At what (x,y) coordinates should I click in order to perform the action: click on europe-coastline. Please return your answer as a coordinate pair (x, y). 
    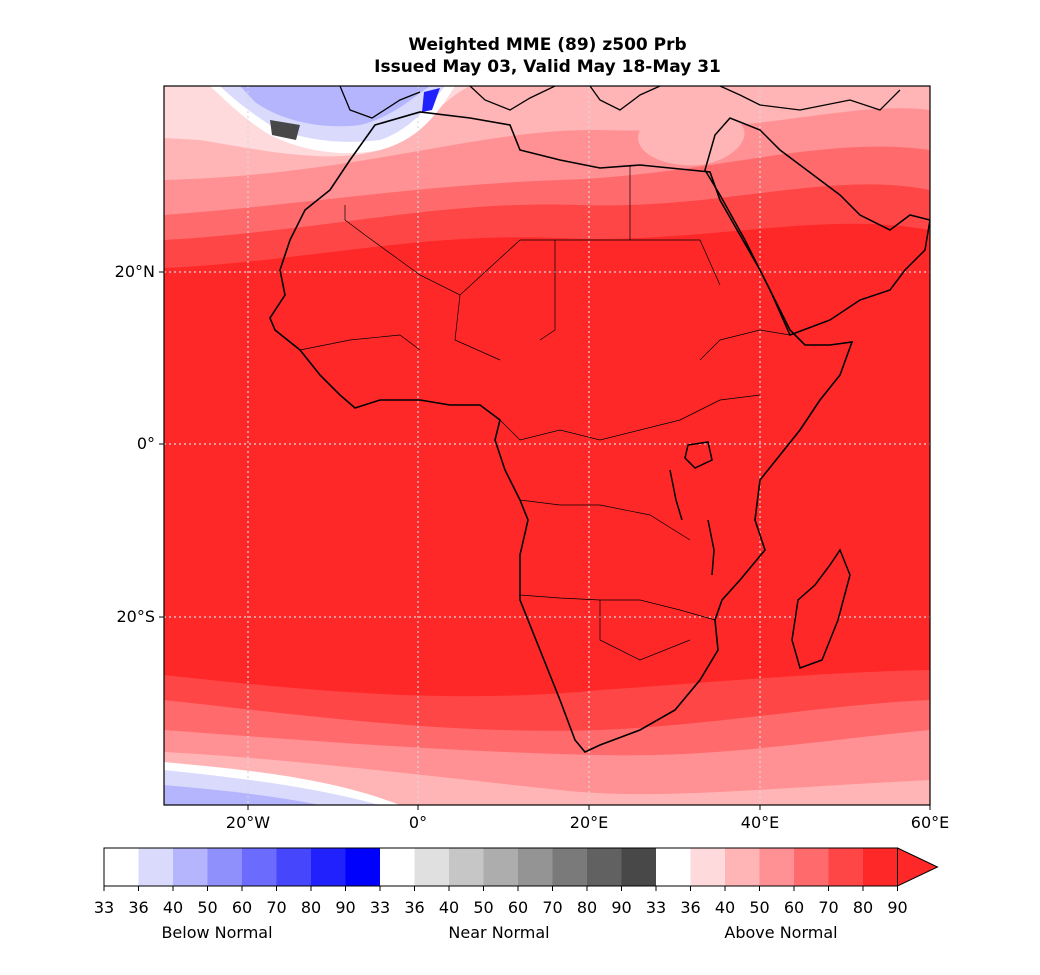
    Looking at the image, I should click on (620, 102).